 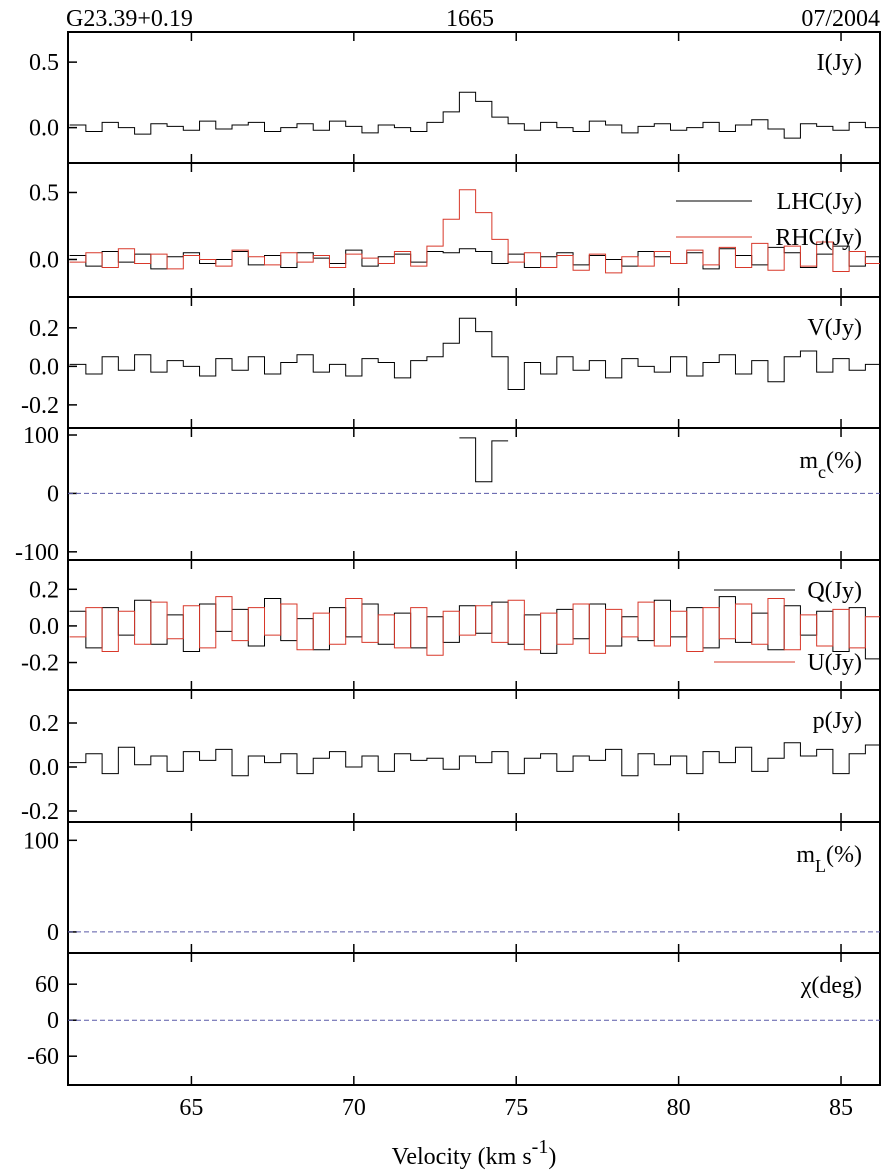 What do you see at coordinates (47, 985) in the screenshot?
I see `y-tick-label: 60` at bounding box center [47, 985].